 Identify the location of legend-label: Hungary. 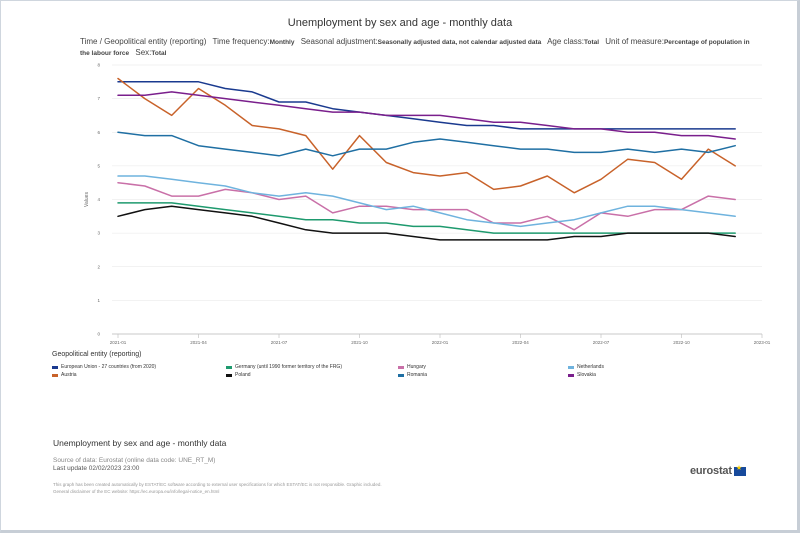
(416, 367).